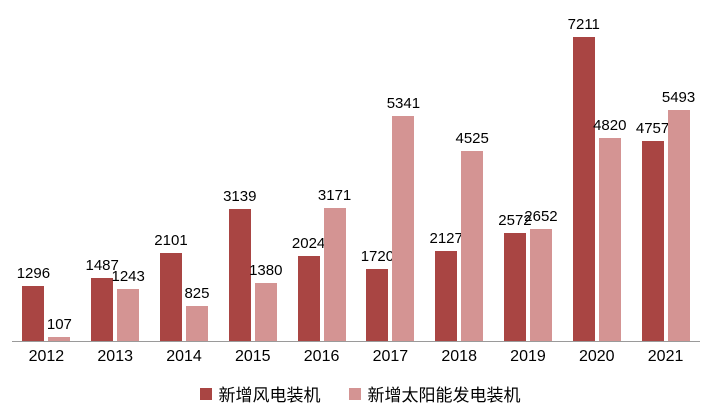 This screenshot has height=419, width=720. I want to click on bar-column-solar-2017: 5341, so click(403, 218).